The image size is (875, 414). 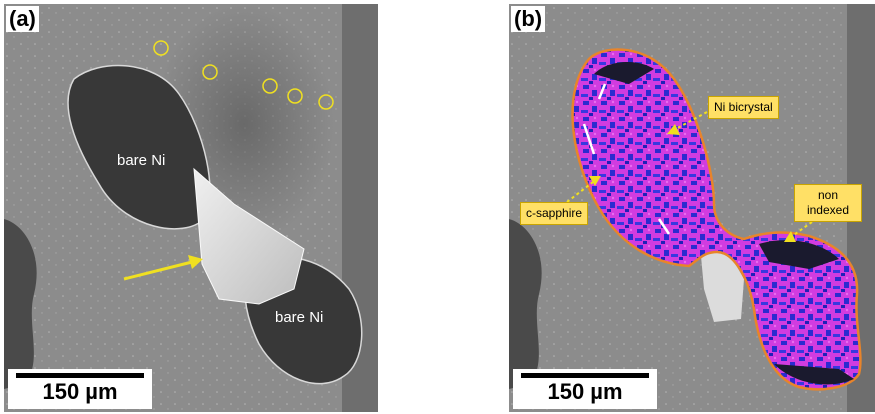 What do you see at coordinates (801, 229) in the screenshot?
I see `callout-arrow-non-indexed` at bounding box center [801, 229].